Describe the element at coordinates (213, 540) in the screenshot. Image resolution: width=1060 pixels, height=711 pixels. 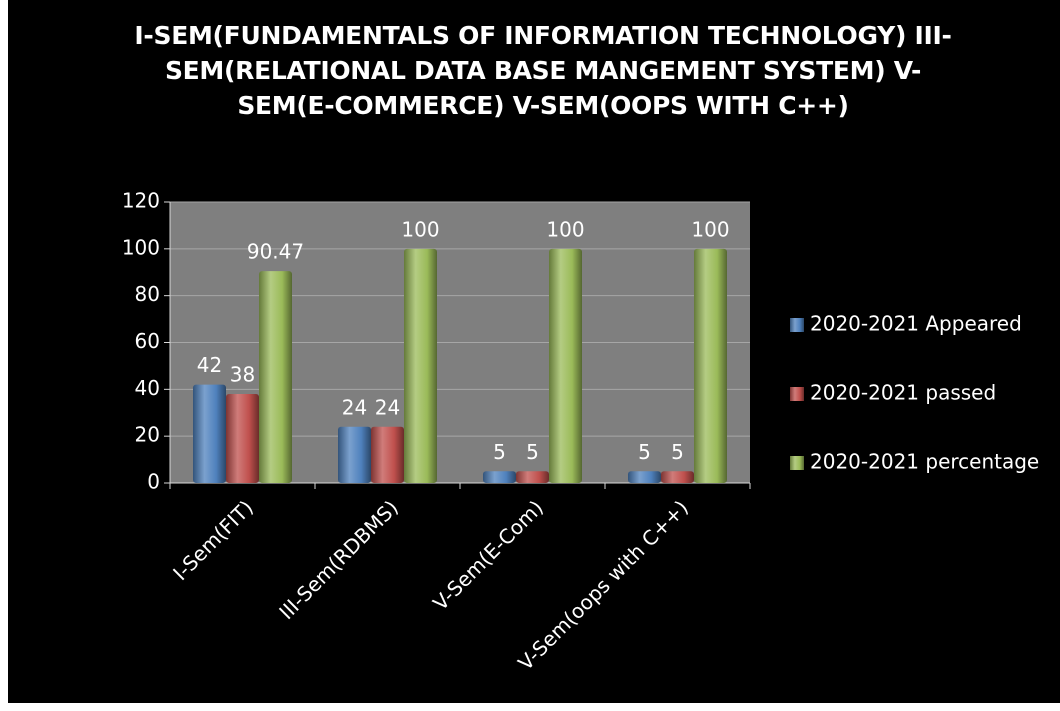
I see `x-tick-label: I-Sem(FIT)` at that location.